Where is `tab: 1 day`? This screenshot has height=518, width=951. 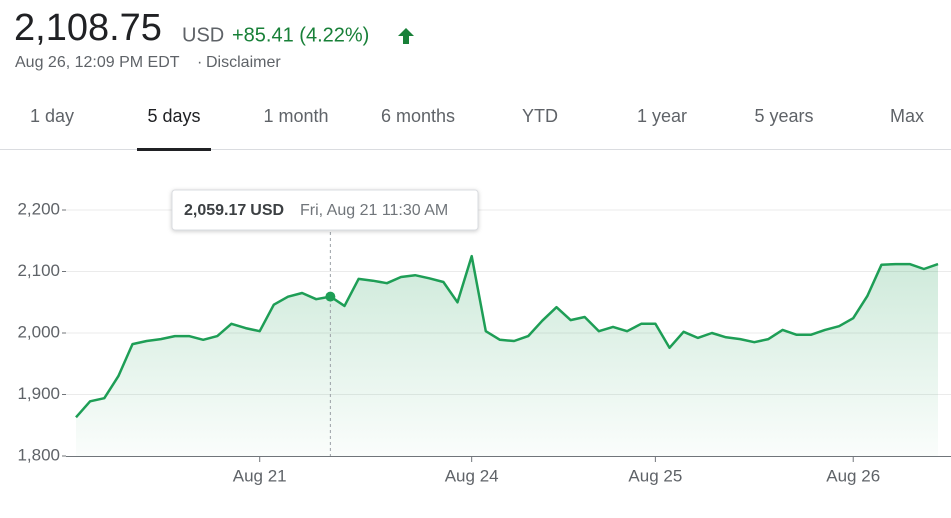
tab: 1 day is located at coordinates (52, 116).